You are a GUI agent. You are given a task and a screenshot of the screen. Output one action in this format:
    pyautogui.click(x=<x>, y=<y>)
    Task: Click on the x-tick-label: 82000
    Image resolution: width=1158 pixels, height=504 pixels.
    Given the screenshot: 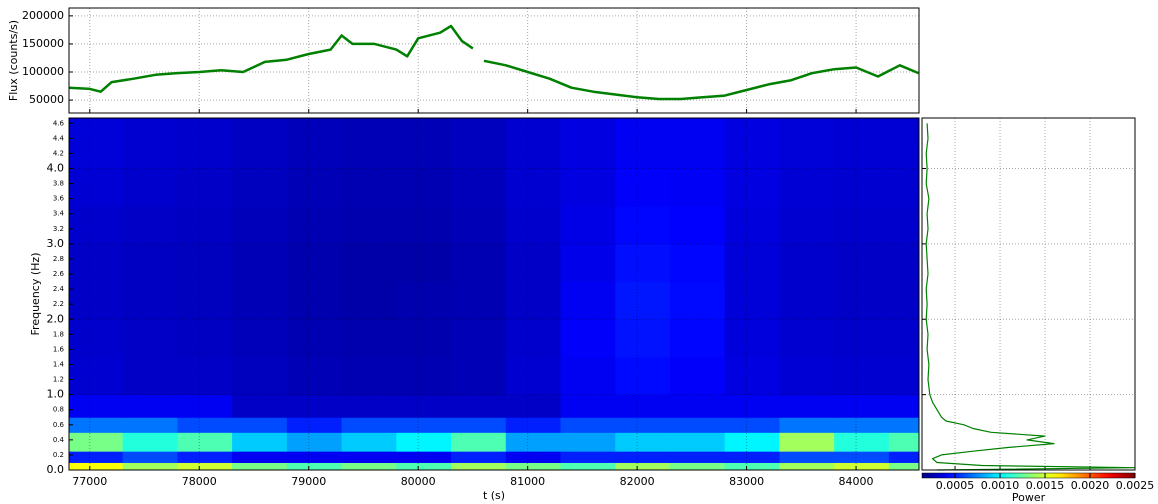 What is the action you would take?
    pyautogui.click(x=637, y=481)
    